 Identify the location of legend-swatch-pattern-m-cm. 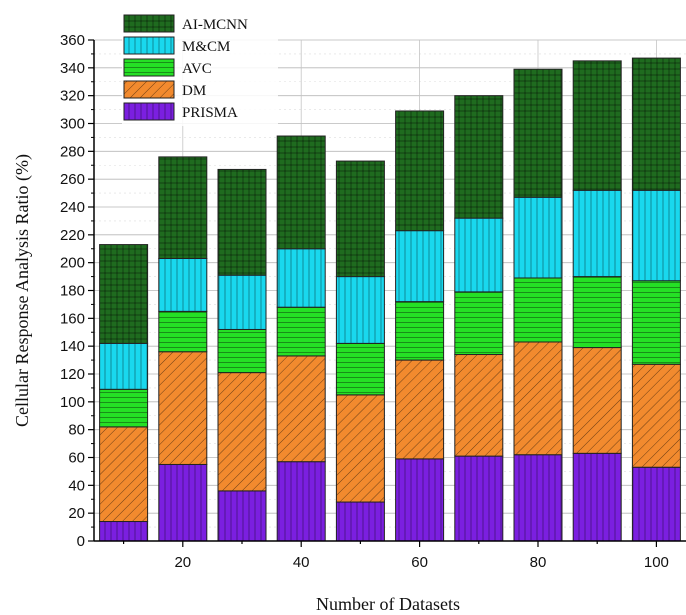
(149, 45).